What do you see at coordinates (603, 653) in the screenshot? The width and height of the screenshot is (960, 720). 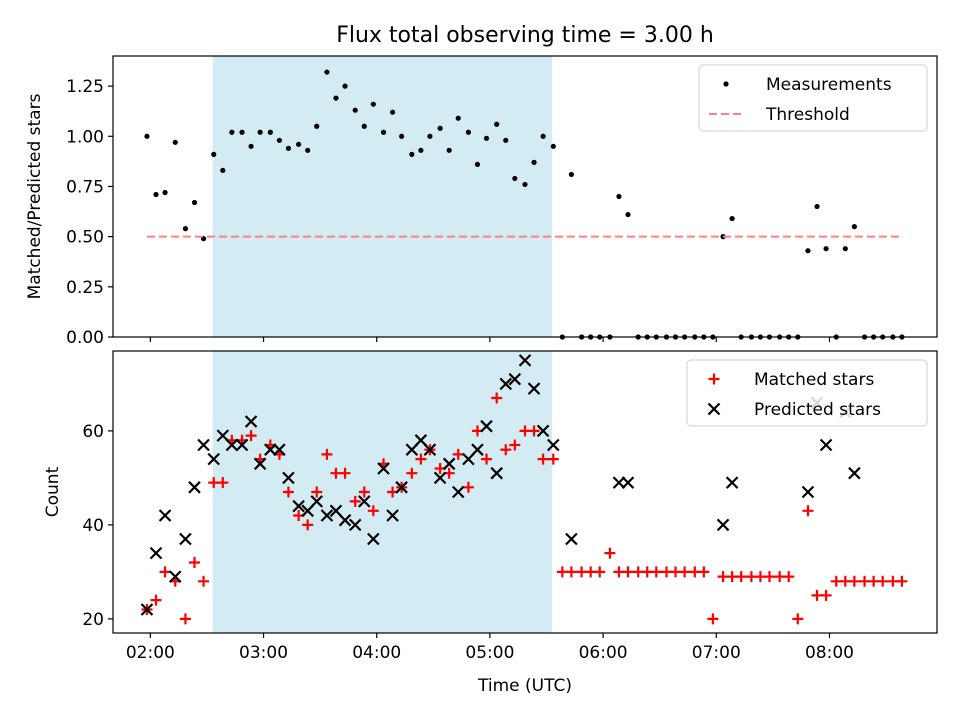 I see `x-tick-label: 06:00` at bounding box center [603, 653].